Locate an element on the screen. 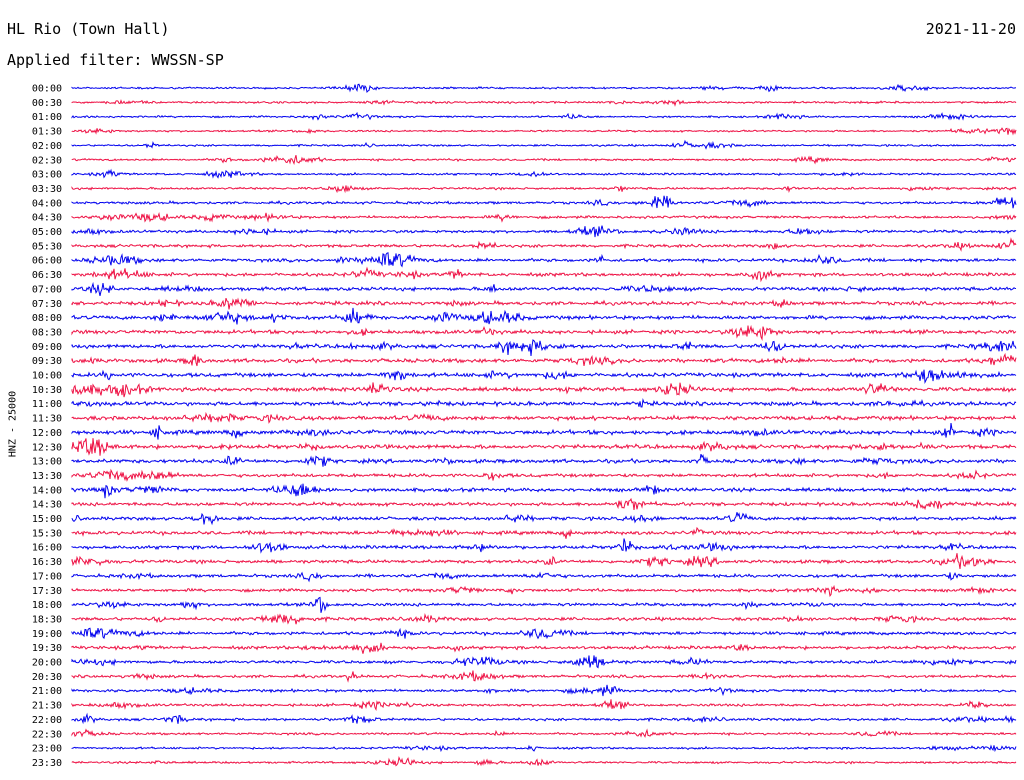  row-time-label: 06:00 is located at coordinates (47, 261).